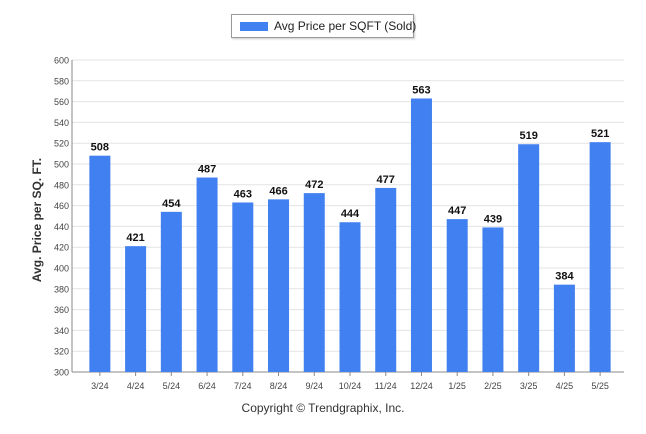 The width and height of the screenshot is (646, 434). Describe the element at coordinates (135, 238) in the screenshot. I see `data-label: 421` at that location.